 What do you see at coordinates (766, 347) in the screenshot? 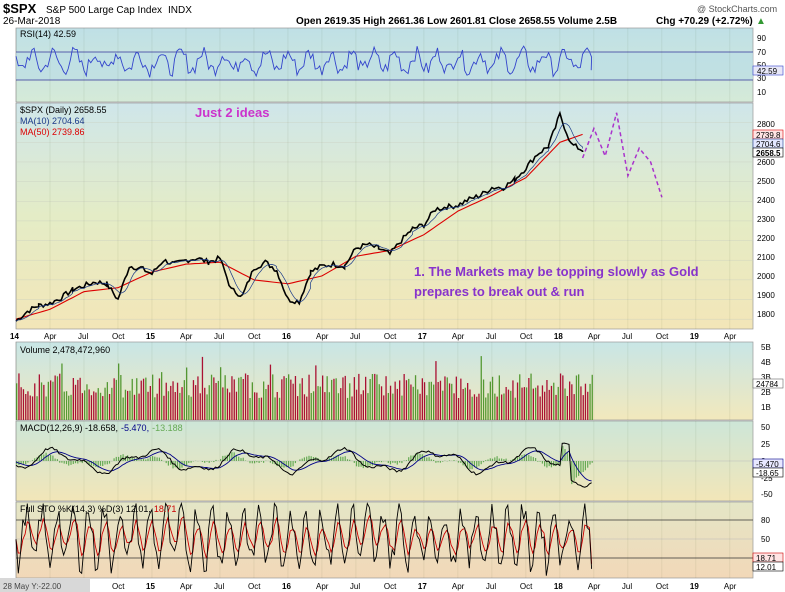
I see `volume-tick: 5B` at bounding box center [766, 347].